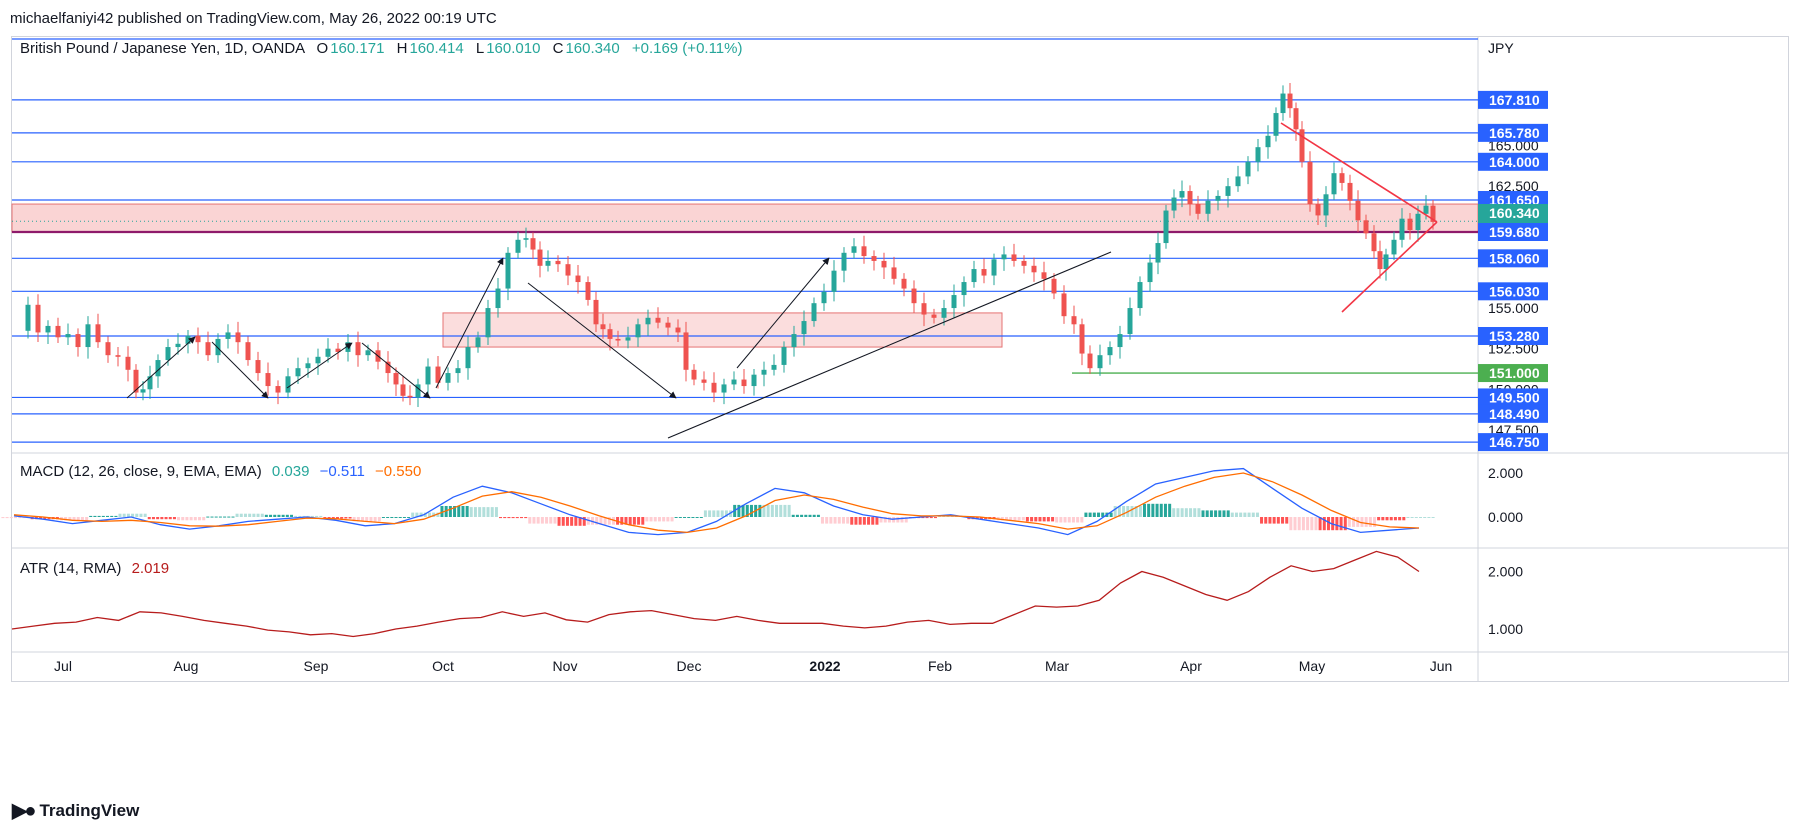  I want to click on price-label: 165.780, so click(1513, 132).